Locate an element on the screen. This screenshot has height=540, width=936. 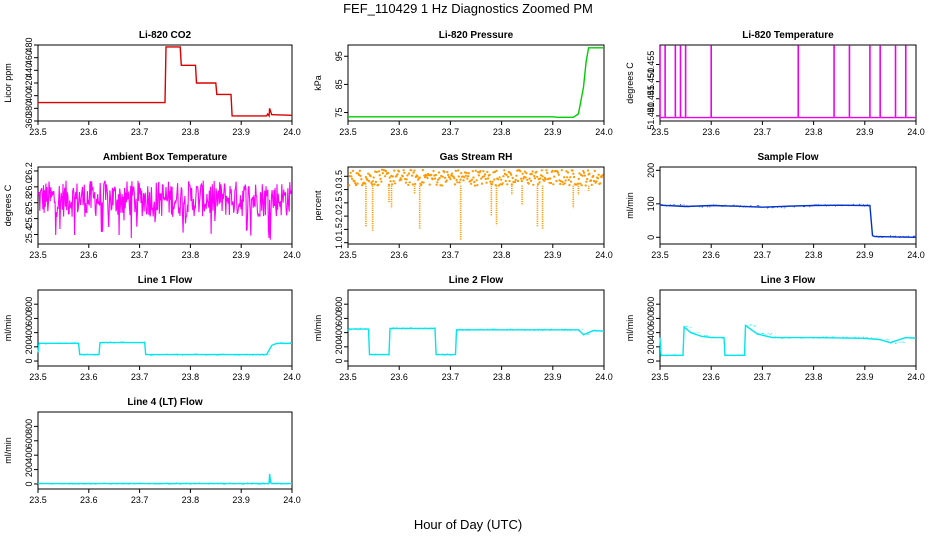
y-tick-label: 51.450 is located at coordinates (651, 82).